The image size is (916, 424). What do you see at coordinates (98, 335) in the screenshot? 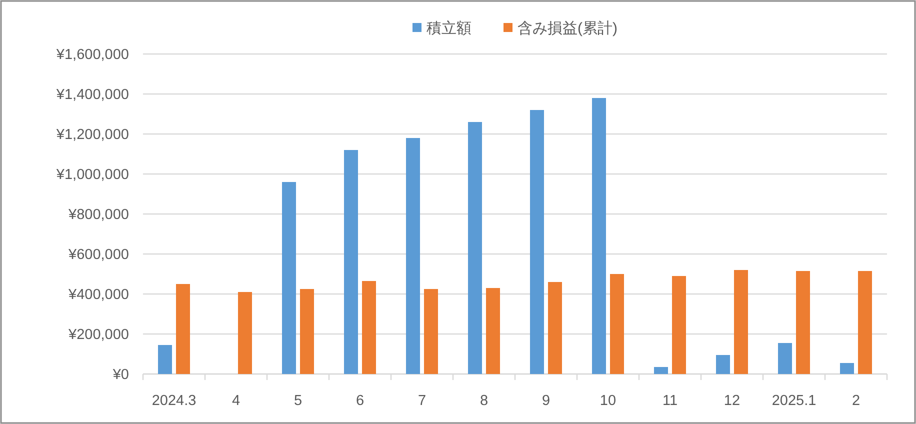
I see `y-tick-label: ¥200,000` at bounding box center [98, 335].